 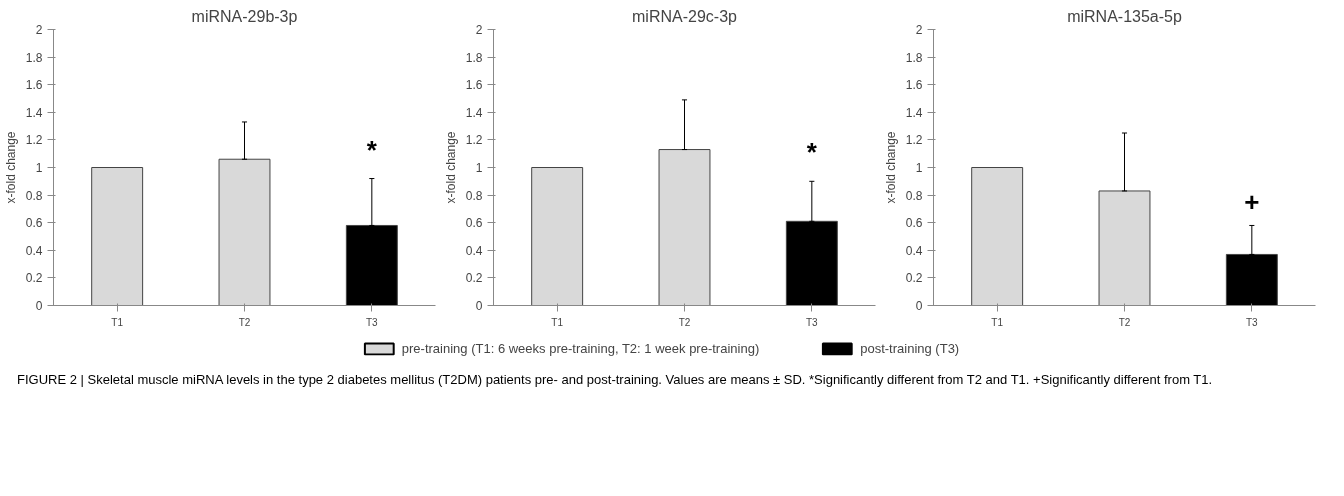 What do you see at coordinates (580, 348) in the screenshot?
I see `legend-label: pre-training (T1: 6 weeks pre-training, T2: 1 week pre-training)` at bounding box center [580, 348].